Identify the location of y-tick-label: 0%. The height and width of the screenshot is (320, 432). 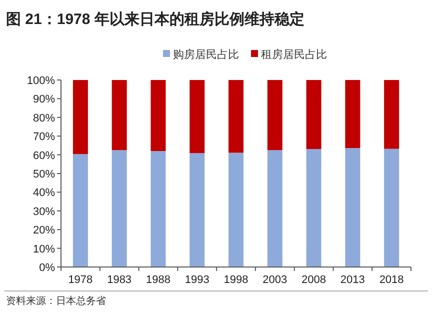
(47, 268).